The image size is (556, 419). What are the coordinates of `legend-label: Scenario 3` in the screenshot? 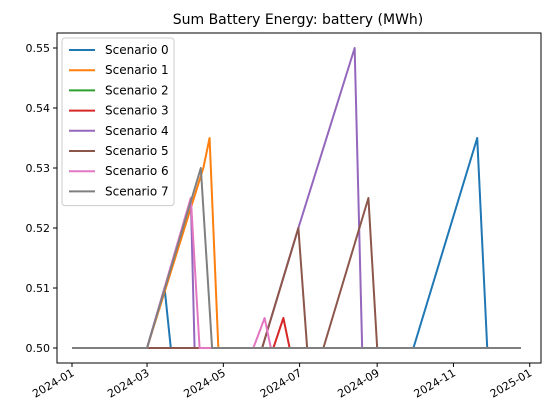 It's located at (137, 111).